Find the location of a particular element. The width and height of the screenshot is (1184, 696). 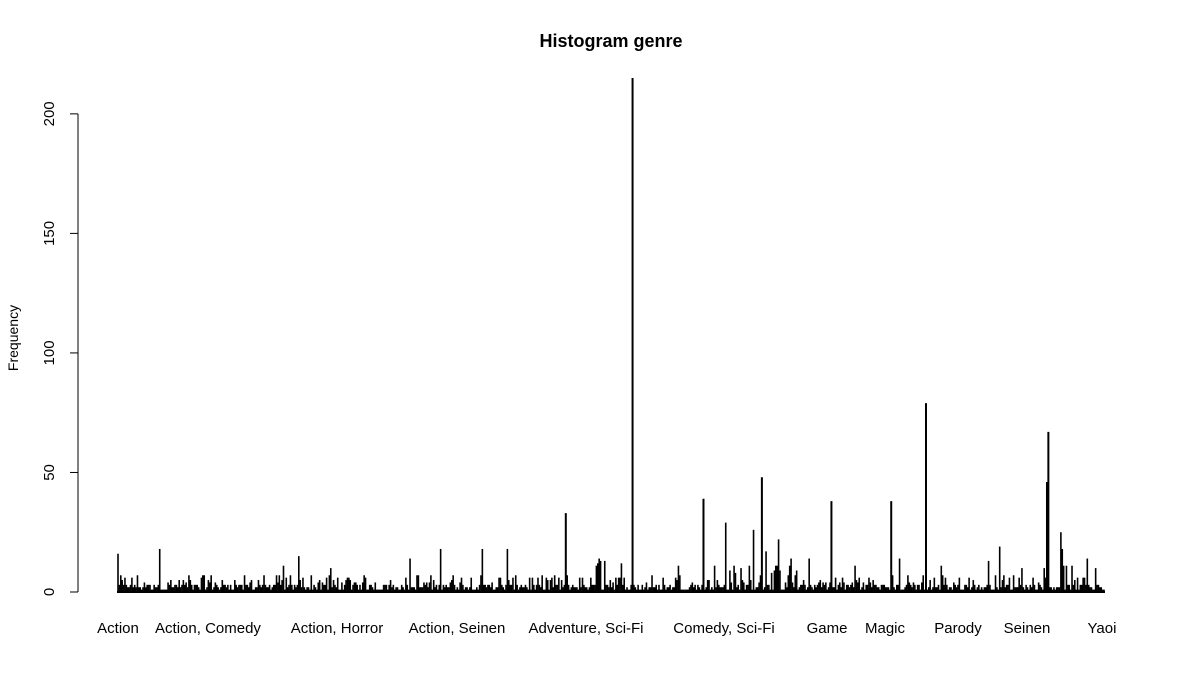

y-tick-label: 0 is located at coordinates (49, 592).